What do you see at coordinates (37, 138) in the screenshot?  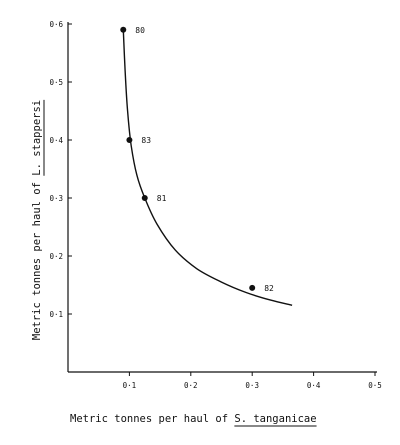 I see `y-axis-title-species: L. stappersi` at bounding box center [37, 138].